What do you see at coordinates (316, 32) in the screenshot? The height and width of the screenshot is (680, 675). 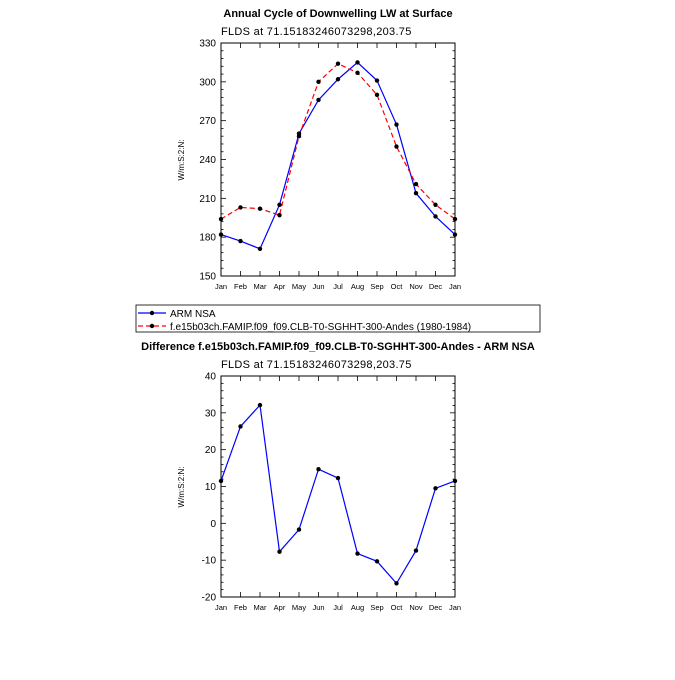 I see `top-chart-subtitle: FLDS at 71.15183246073298,203.75` at bounding box center [316, 32].